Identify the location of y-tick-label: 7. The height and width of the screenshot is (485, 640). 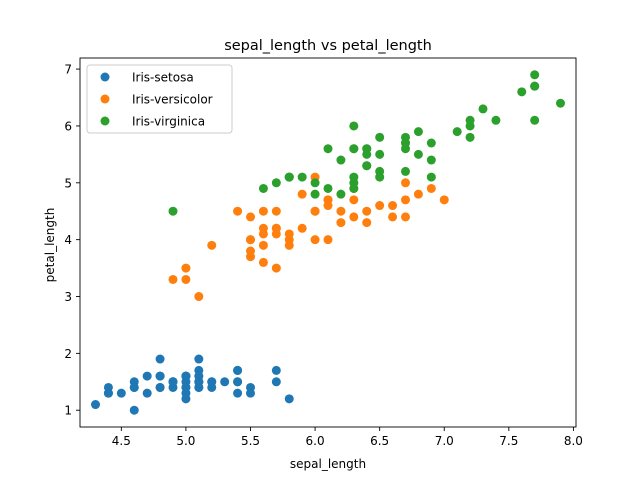
(68, 70).